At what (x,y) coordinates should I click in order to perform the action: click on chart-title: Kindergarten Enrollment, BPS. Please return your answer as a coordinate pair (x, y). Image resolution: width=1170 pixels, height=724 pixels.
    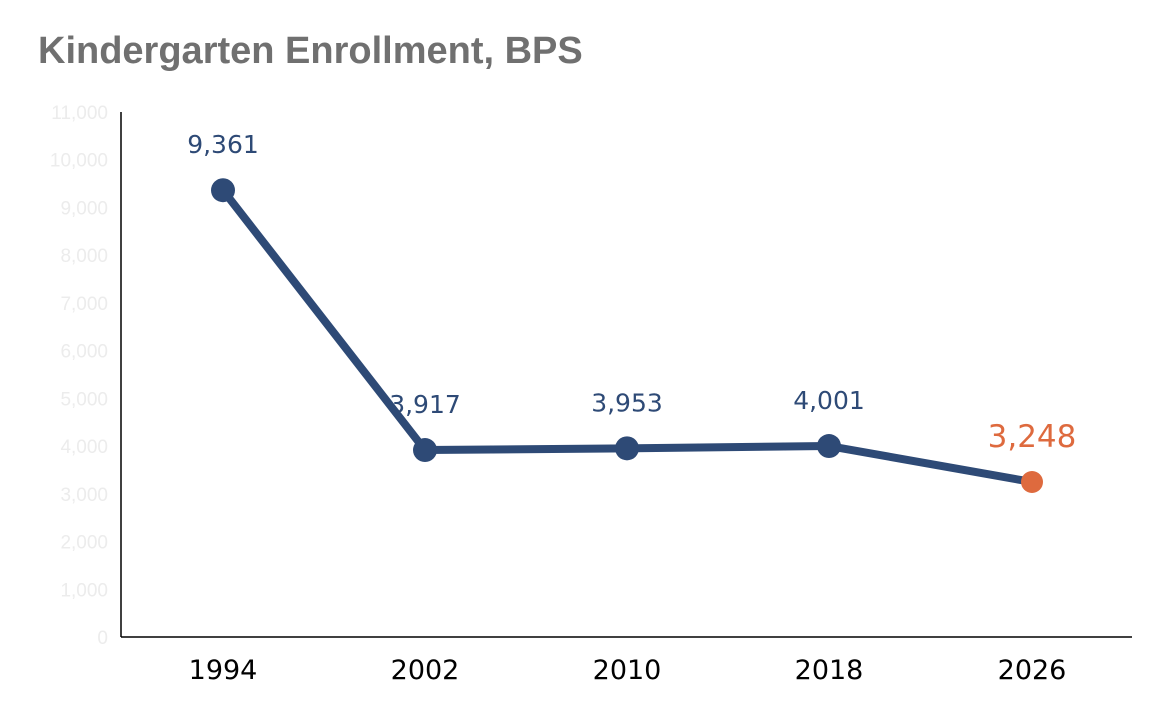
    Looking at the image, I should click on (310, 51).